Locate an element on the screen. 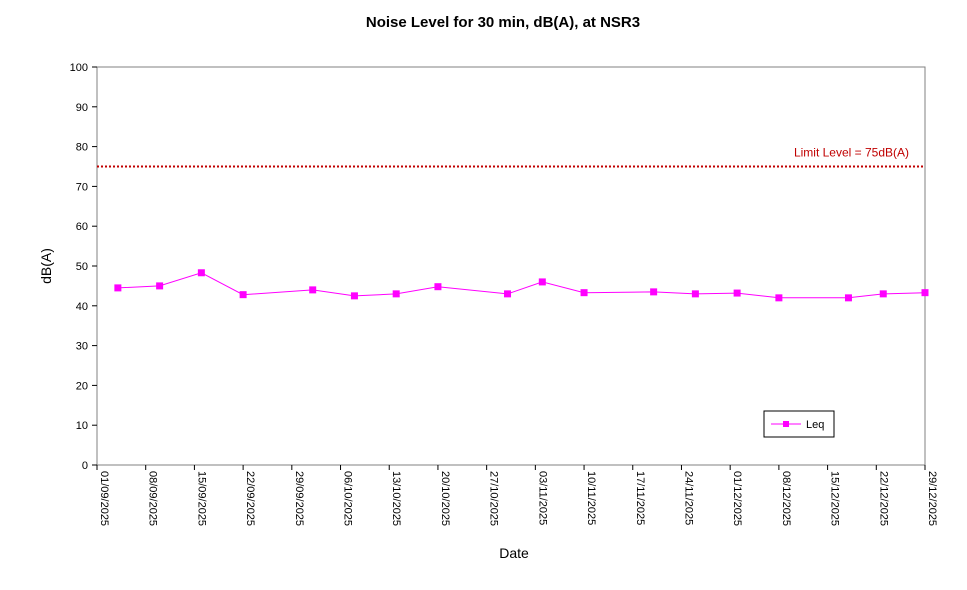 The image size is (967, 590). x-tick-label: 17/11/2025 is located at coordinates (640, 498).